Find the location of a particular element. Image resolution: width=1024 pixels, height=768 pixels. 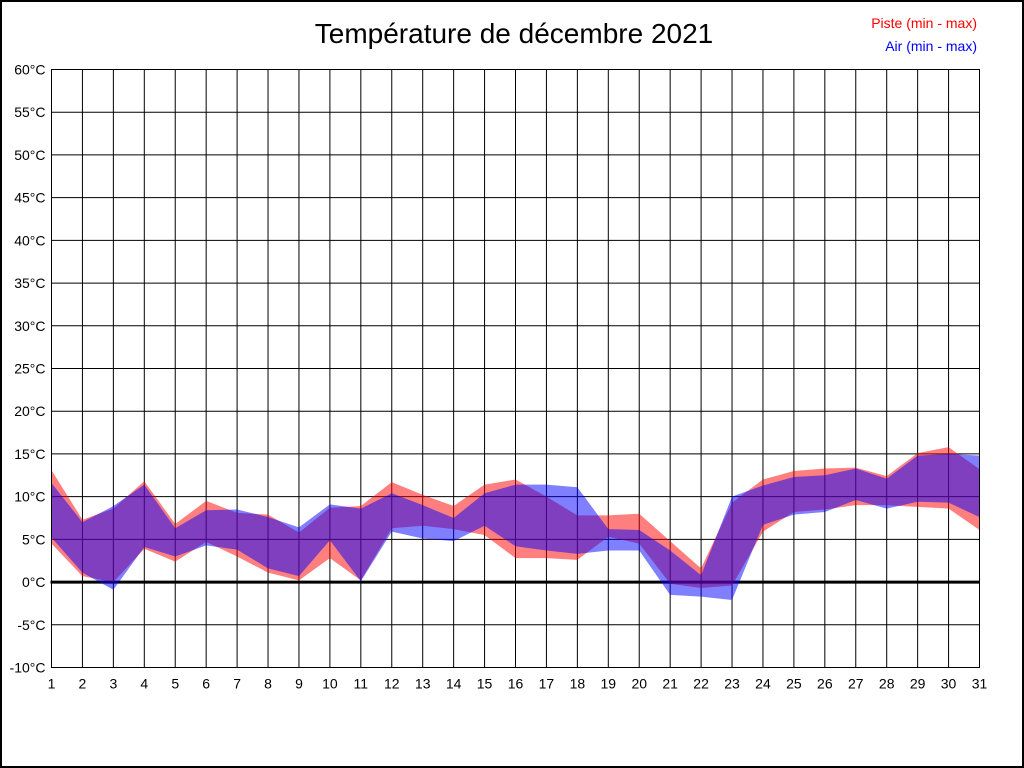

y-axis-tick-label: 50°C is located at coordinates (29, 155).